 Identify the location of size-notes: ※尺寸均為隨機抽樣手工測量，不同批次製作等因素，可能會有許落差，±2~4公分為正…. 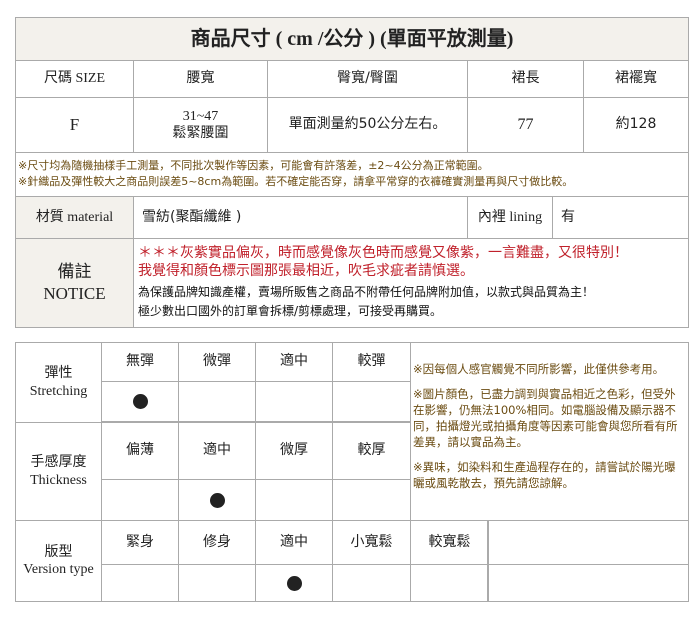
(352, 174).